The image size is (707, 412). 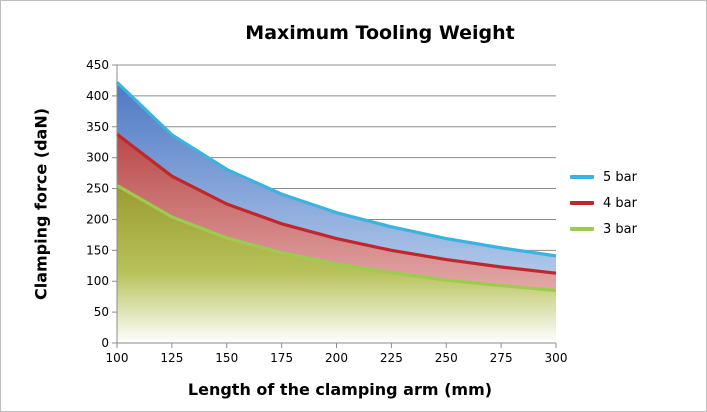 I want to click on y-tick-label: 50, so click(x=101, y=312).